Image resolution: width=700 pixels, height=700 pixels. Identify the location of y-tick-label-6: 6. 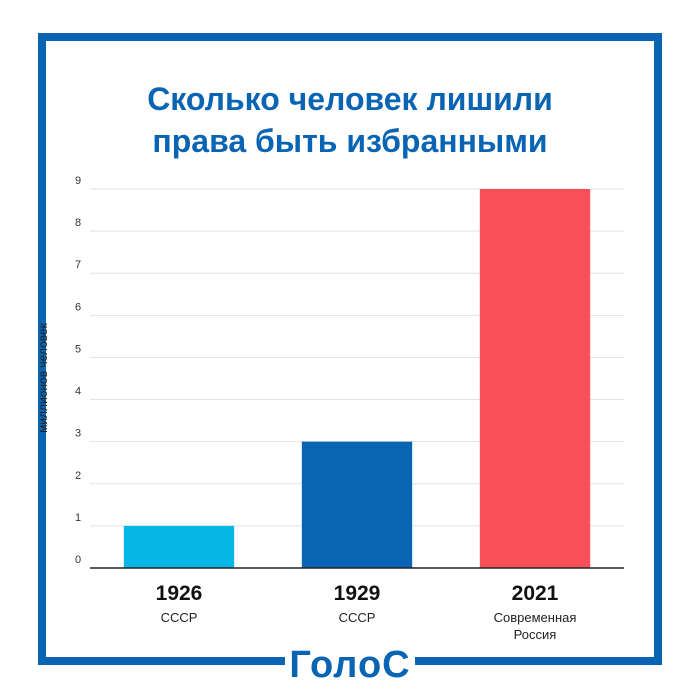
(78, 307).